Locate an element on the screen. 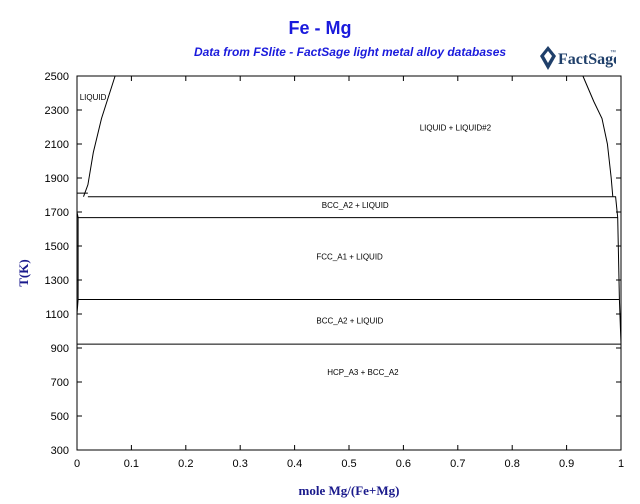  x-tick-label: 1 is located at coordinates (621, 464).